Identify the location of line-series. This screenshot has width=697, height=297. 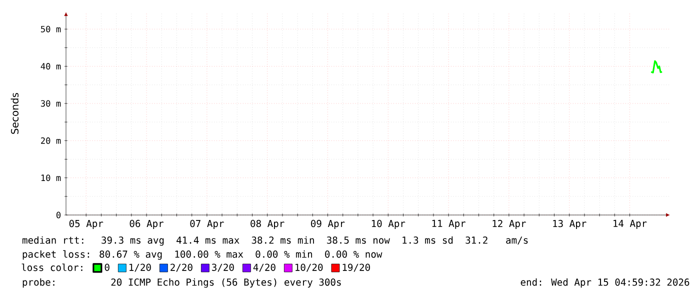
(656, 67).